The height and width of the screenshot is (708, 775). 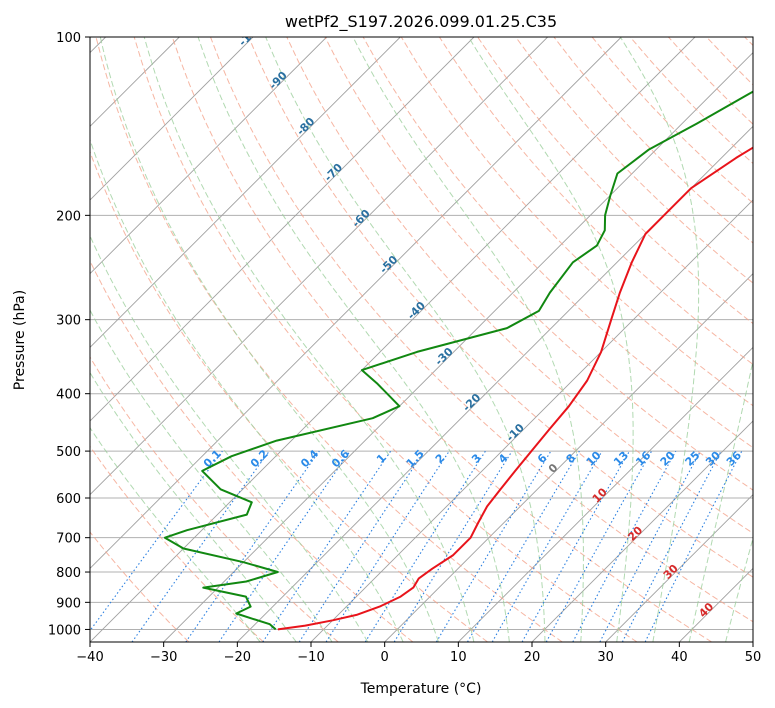 What do you see at coordinates (305, 126) in the screenshot?
I see `isotherm-label: -80` at bounding box center [305, 126].